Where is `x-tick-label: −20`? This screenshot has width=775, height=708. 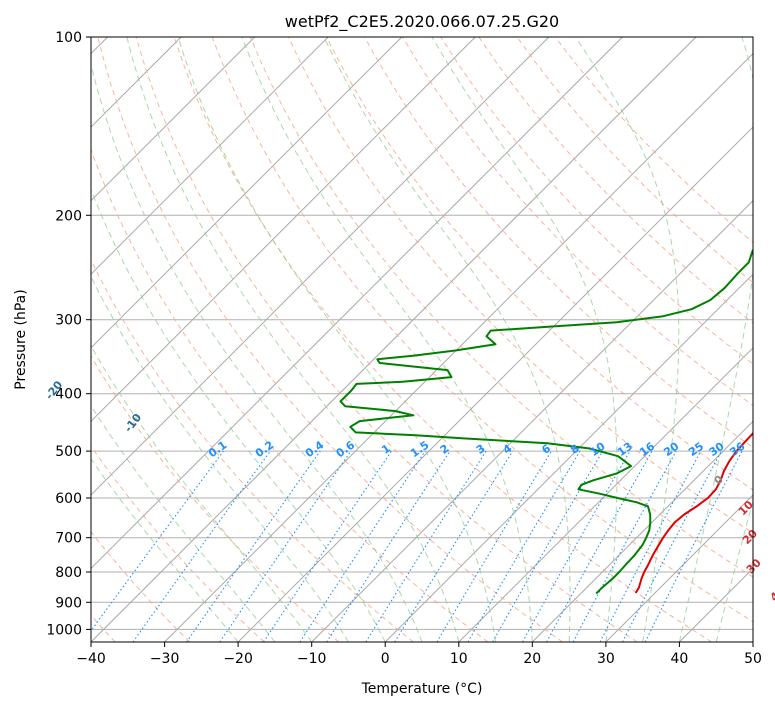
x-tick-label: −20 is located at coordinates (238, 659).